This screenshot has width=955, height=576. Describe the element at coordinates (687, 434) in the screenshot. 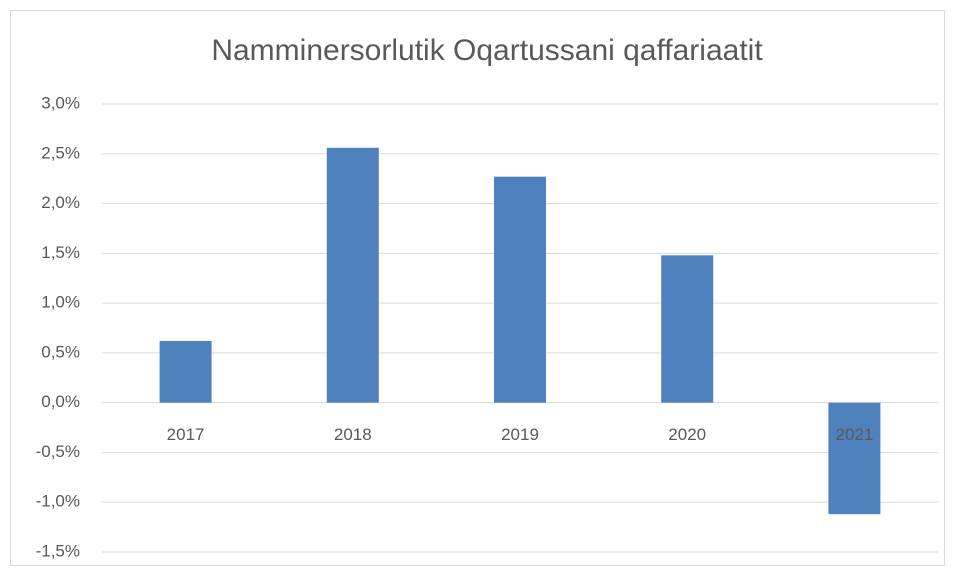

I see `x-tick-label: 2020` at that location.